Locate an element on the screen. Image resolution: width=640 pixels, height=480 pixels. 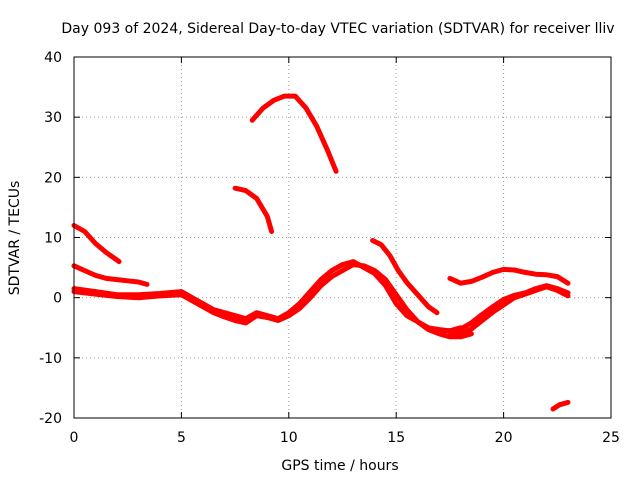
y-tick-label--20: -20 is located at coordinates (50, 419).